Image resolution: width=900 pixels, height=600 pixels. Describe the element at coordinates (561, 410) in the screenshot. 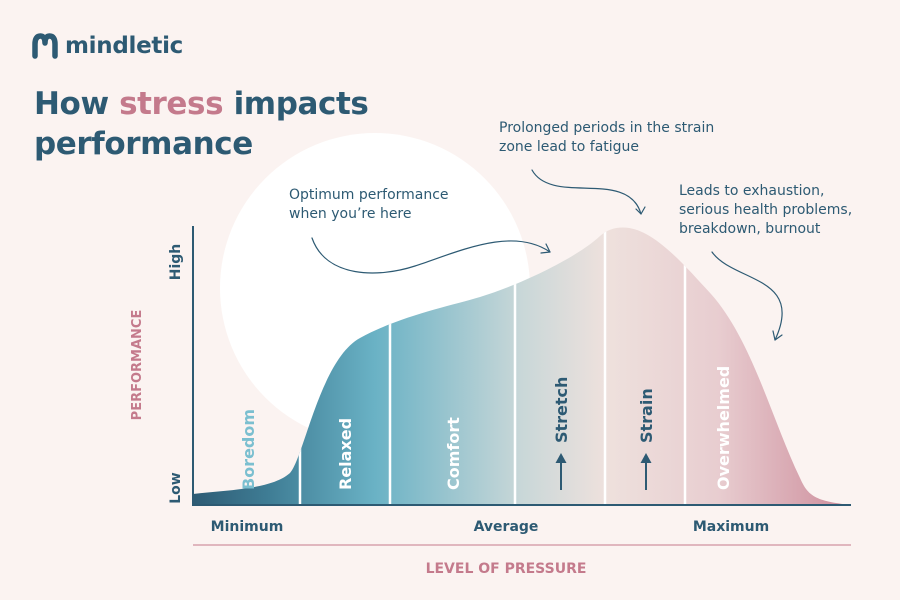

I see `zone-label-stretch: Stretch` at that location.